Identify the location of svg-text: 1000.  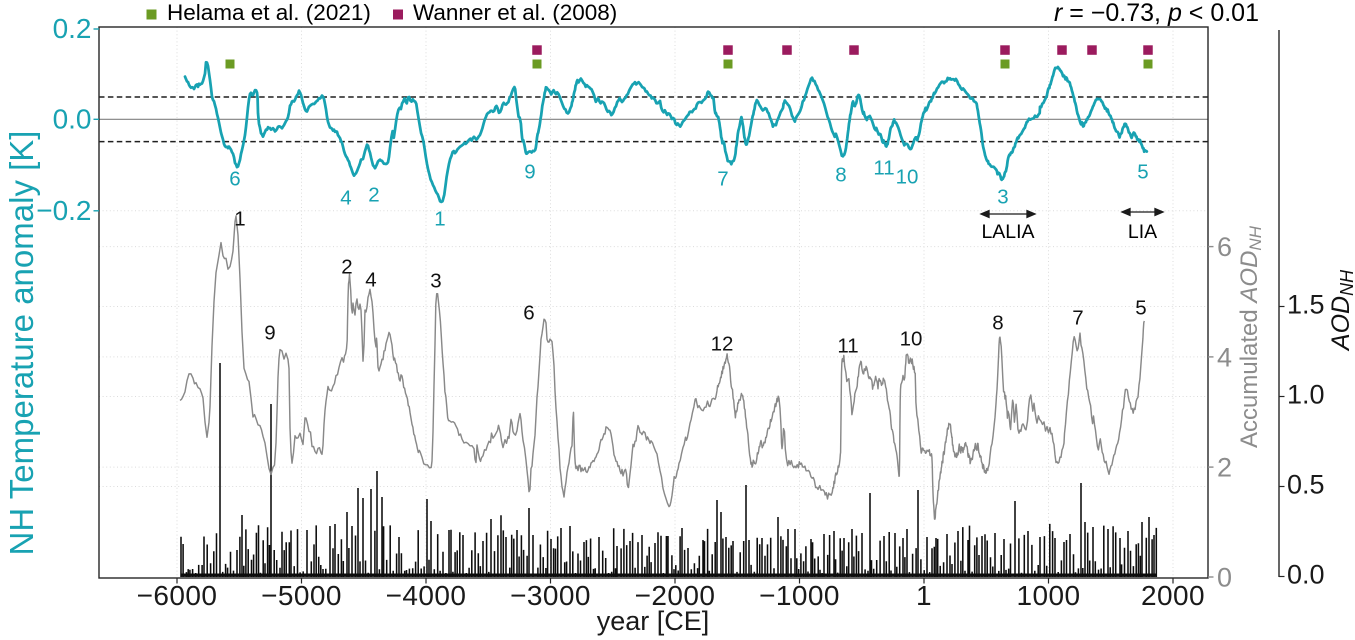
(1049, 595).